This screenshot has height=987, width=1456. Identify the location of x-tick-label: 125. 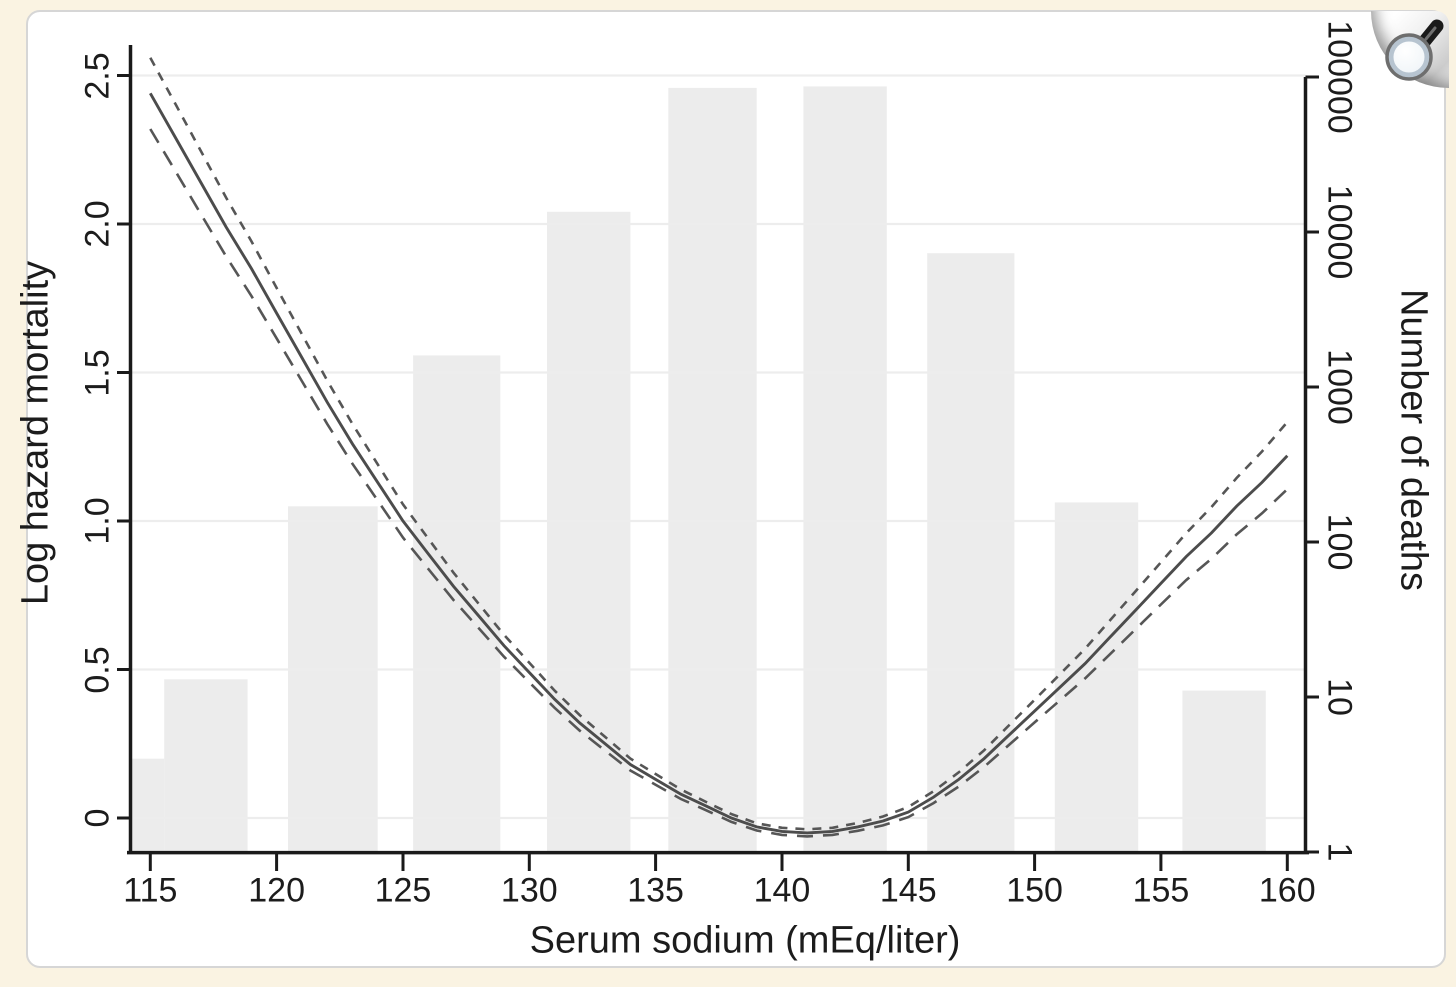
(403, 890).